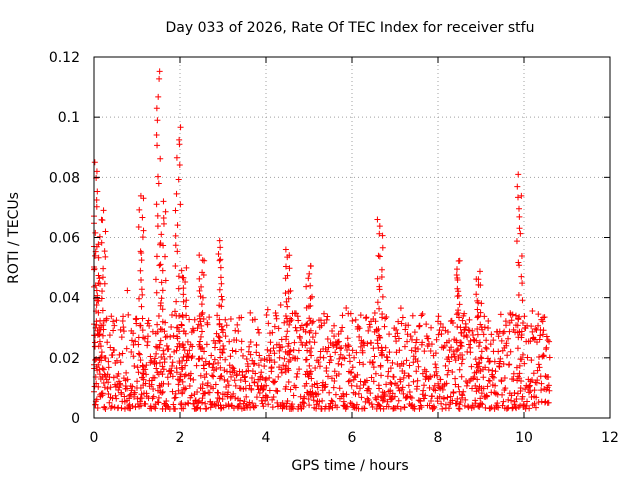  What do you see at coordinates (14, 238) in the screenshot?
I see `y-axis-label: ROTI / TECUs` at bounding box center [14, 238].